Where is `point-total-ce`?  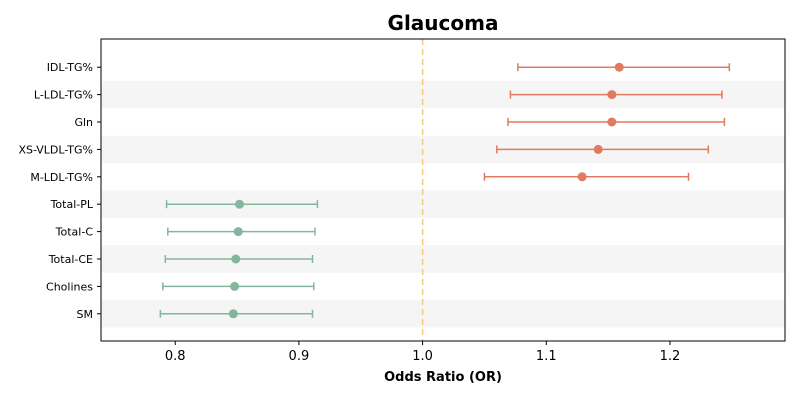
point-total-ce is located at coordinates (239, 259).